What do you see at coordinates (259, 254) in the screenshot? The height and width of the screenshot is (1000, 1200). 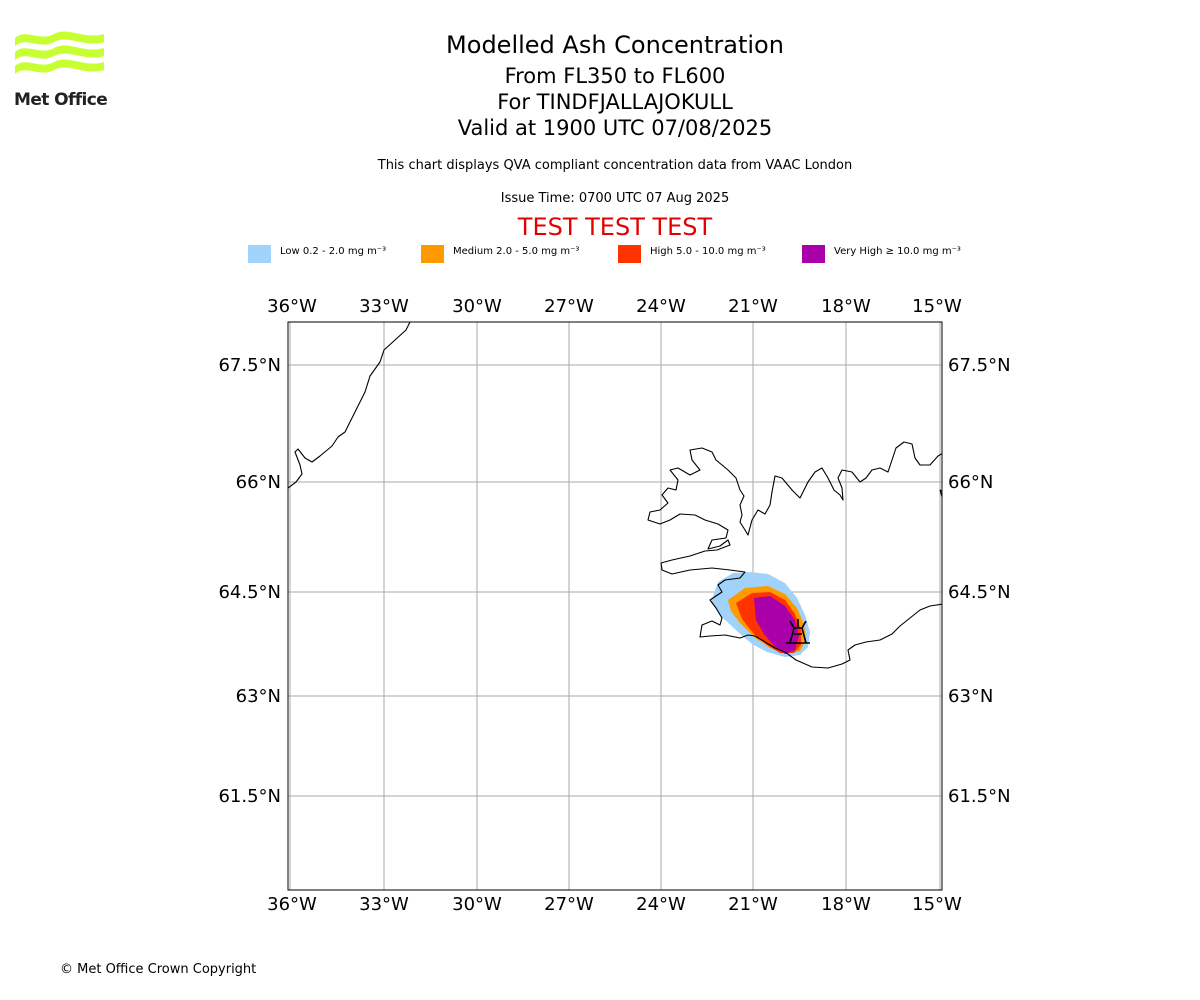 I see `legend-swatch-low` at bounding box center [259, 254].